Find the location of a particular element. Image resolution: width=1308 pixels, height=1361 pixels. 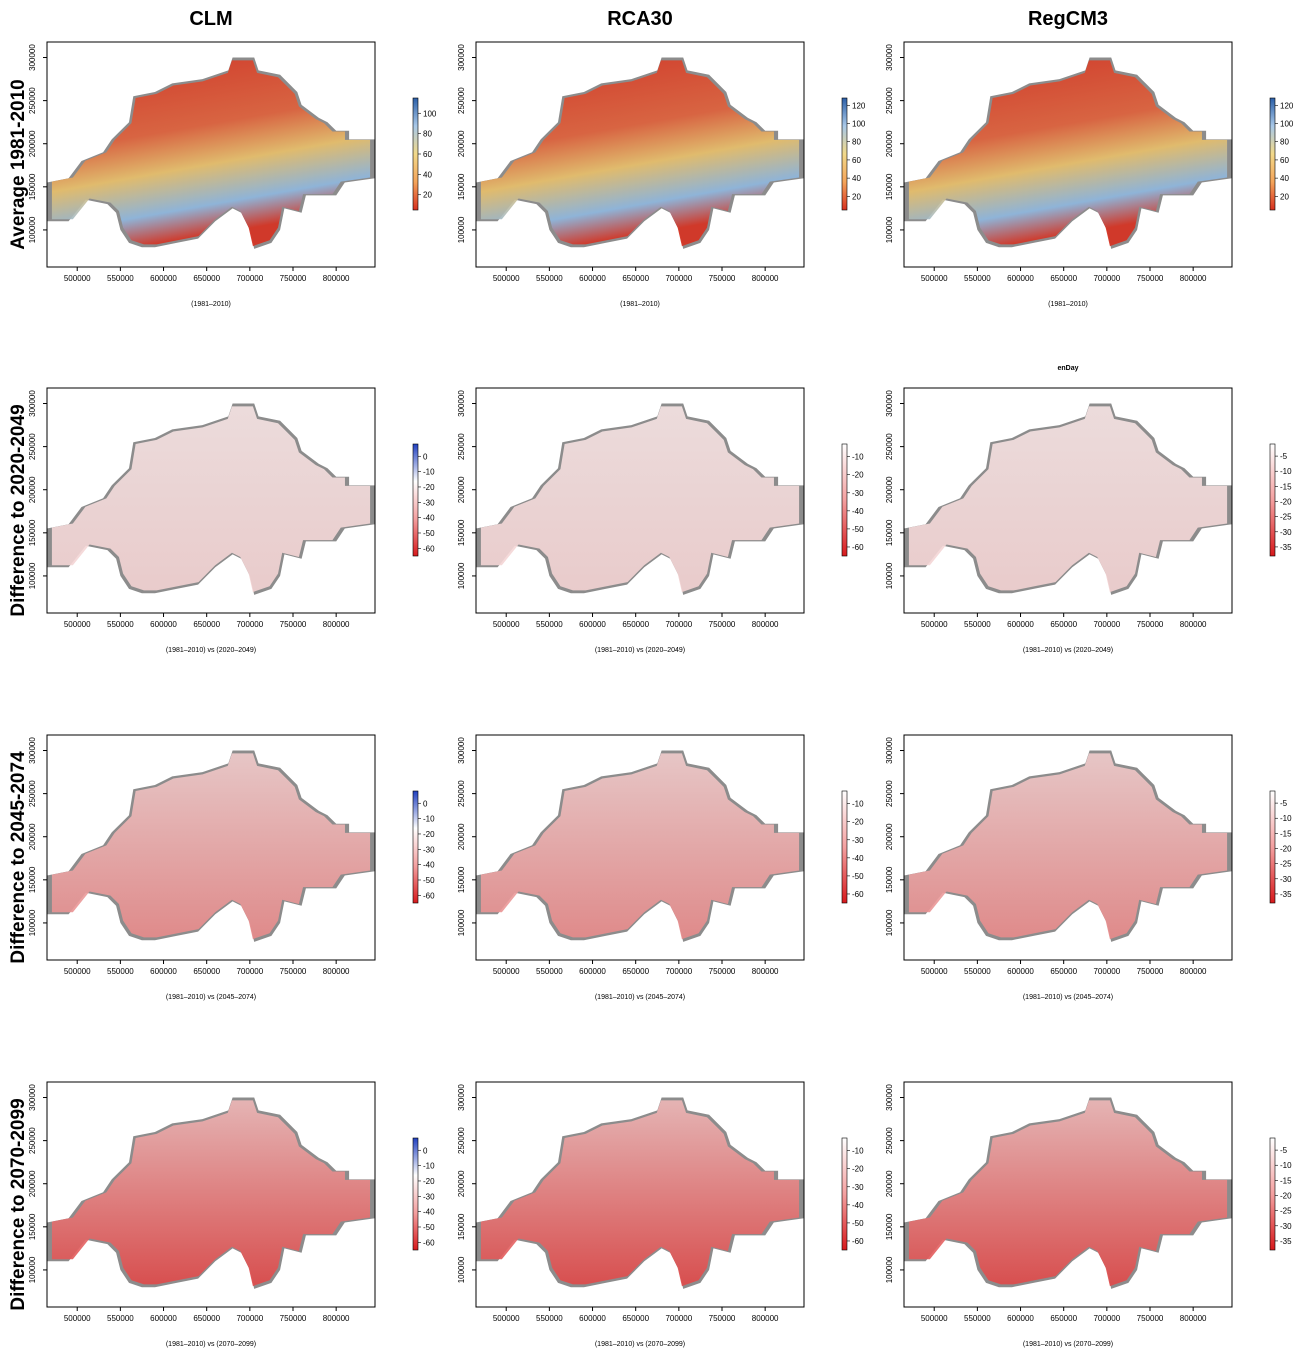

row-title: Difference to 2045-2074 is located at coordinates (18, 857).